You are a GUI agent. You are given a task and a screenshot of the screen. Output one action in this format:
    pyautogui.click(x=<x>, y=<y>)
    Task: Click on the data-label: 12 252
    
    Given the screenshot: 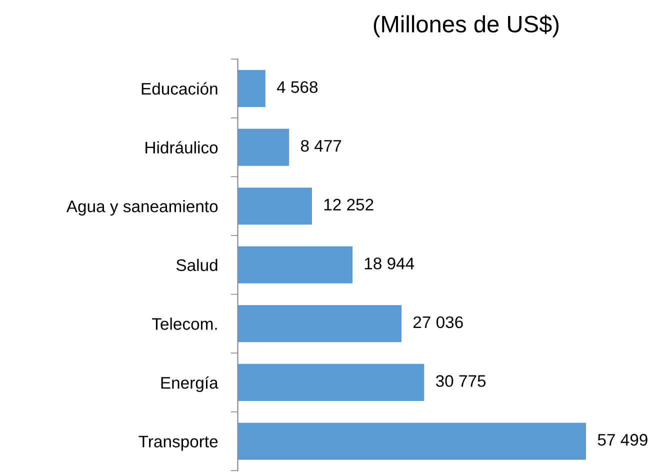 What is the action you would take?
    pyautogui.click(x=349, y=204)
    